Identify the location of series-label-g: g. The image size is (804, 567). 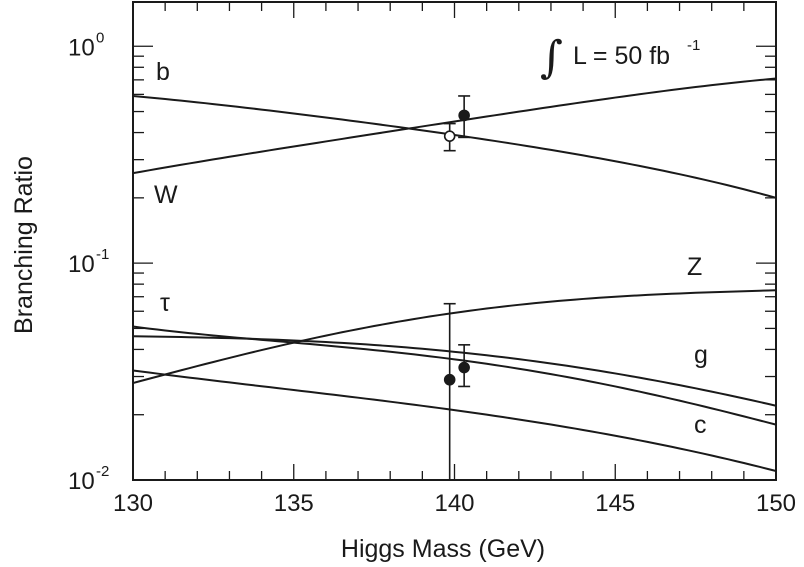
(701, 355).